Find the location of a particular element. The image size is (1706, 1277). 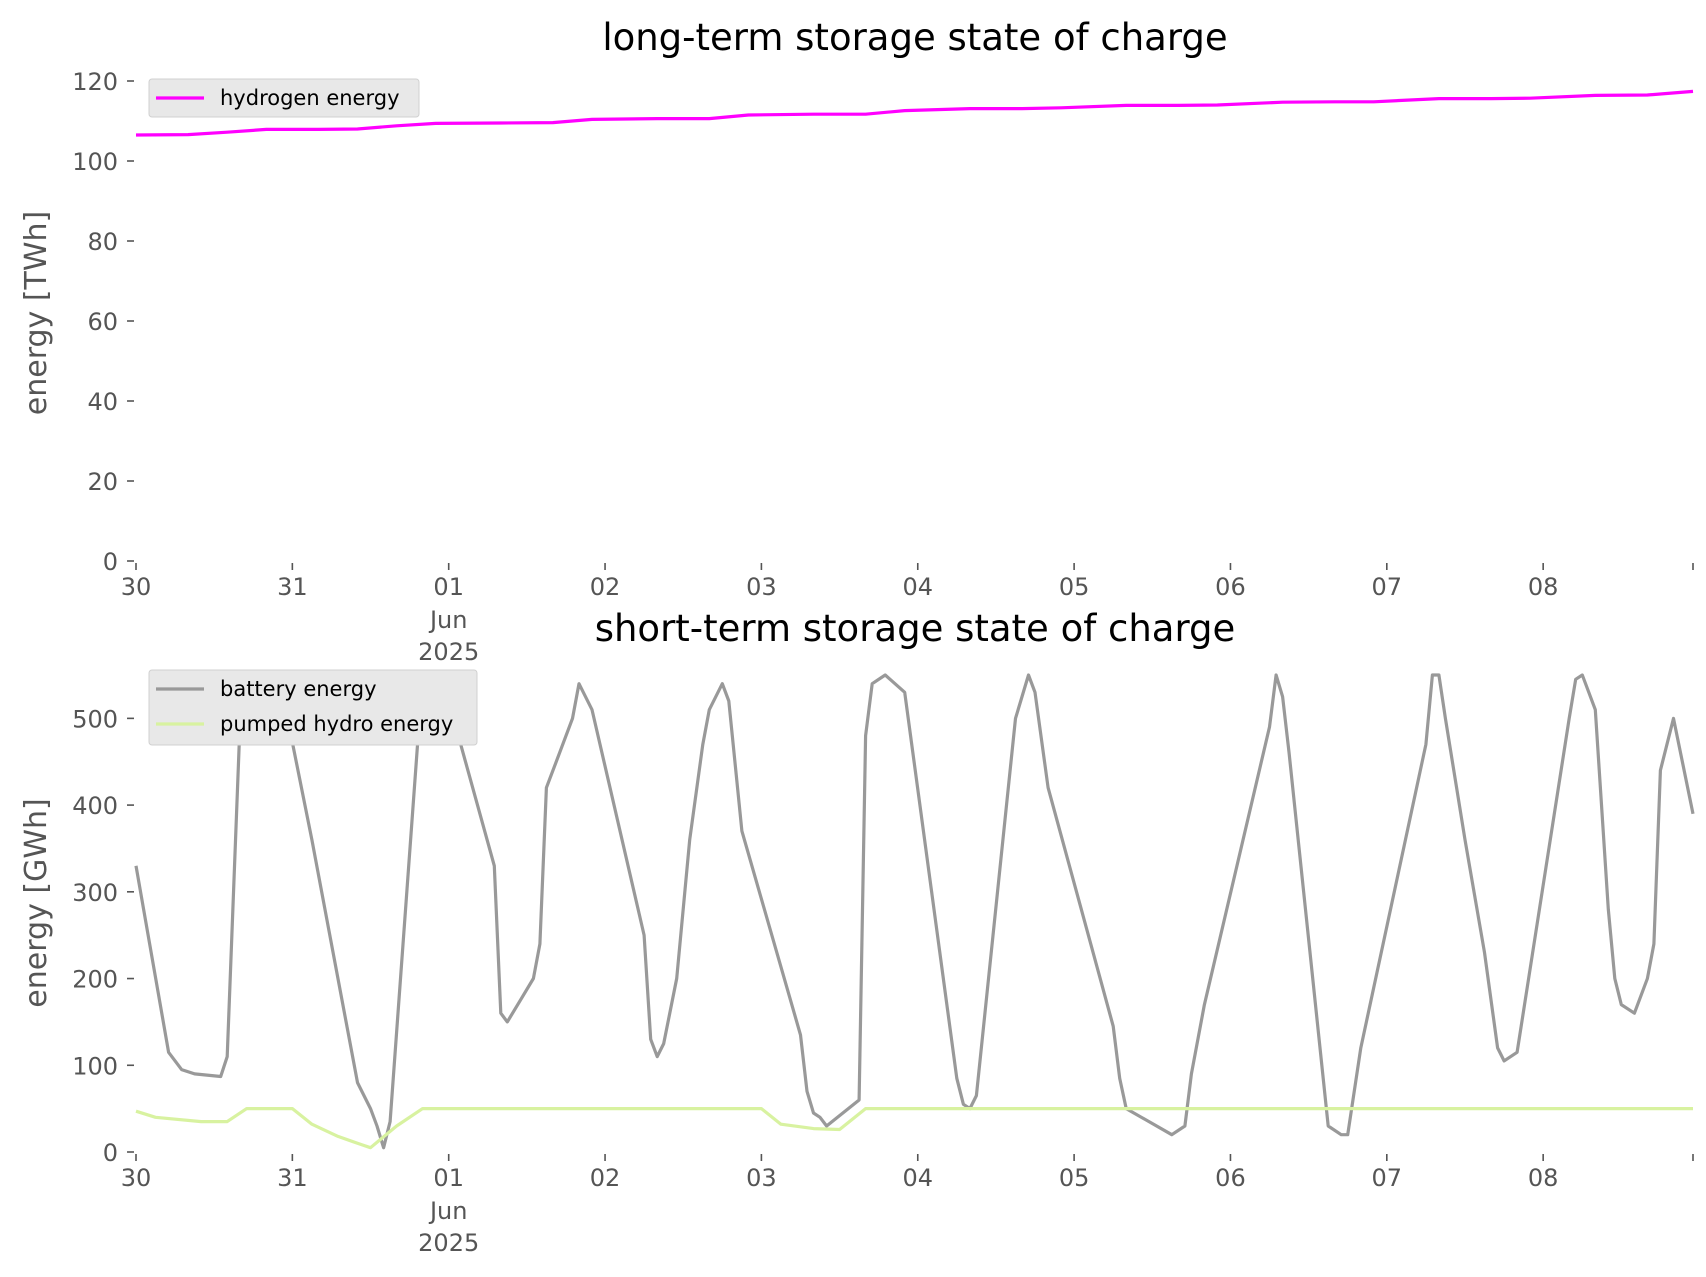

y-tick-label: 200 is located at coordinates (95, 980).